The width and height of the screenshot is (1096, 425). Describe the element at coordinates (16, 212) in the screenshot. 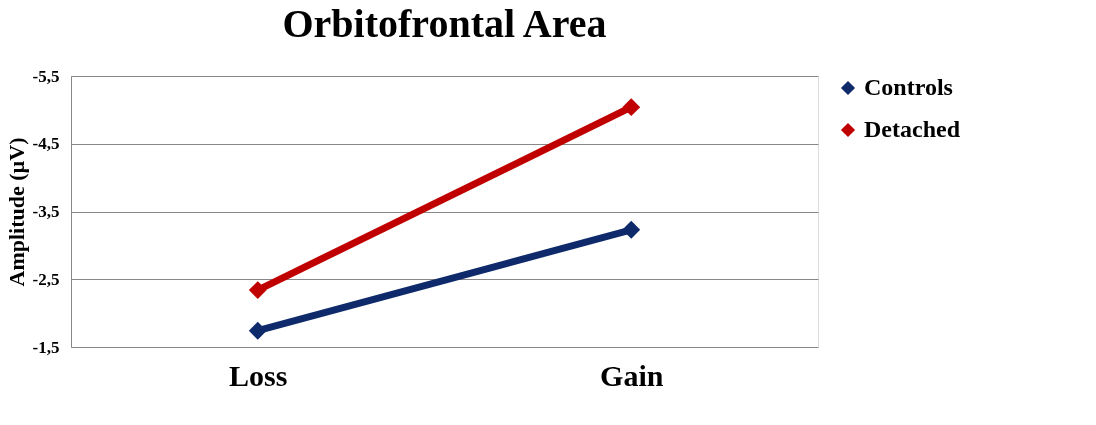

I see `y-axis-title: Amplitude (µV)` at that location.